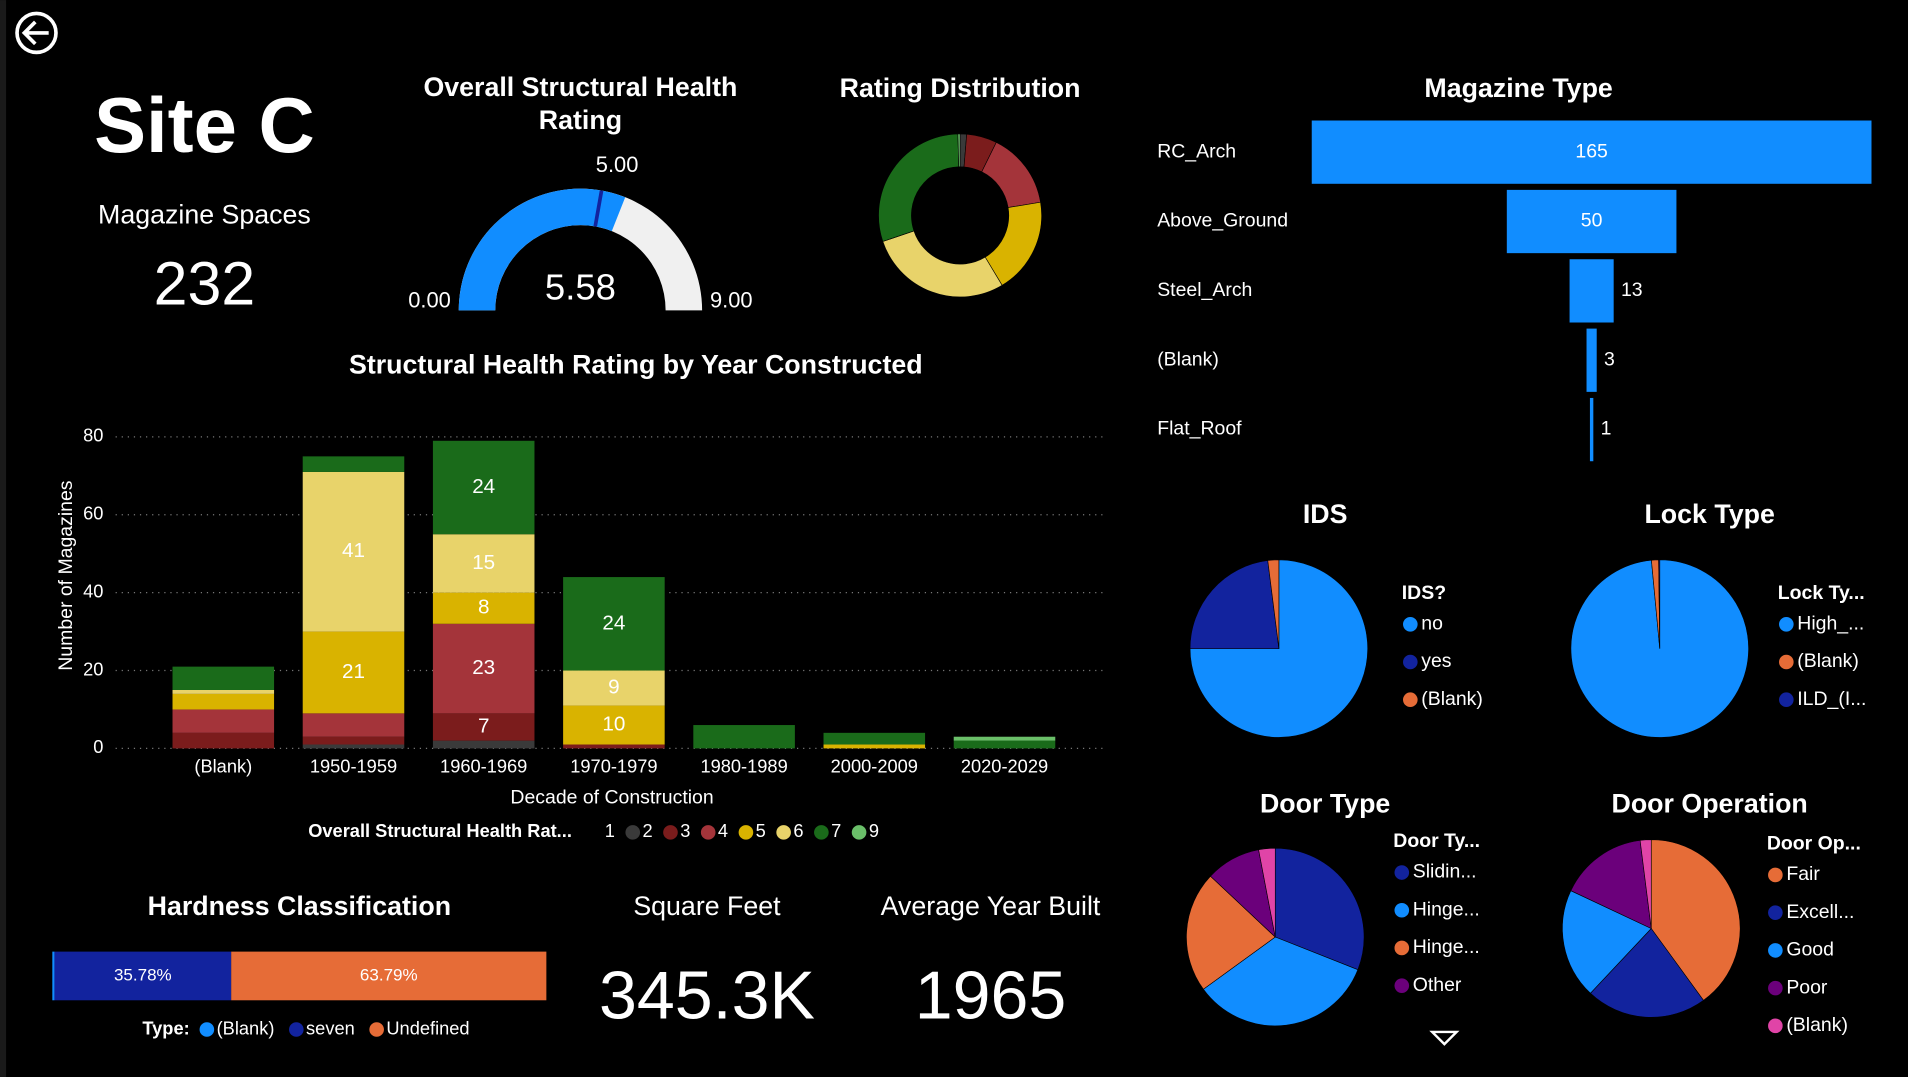 This screenshot has width=1908, height=1077. I want to click on data-label: 24, so click(613, 622).